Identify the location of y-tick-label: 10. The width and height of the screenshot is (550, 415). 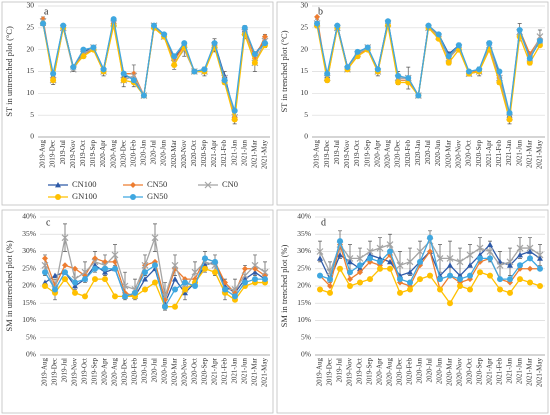
(305, 92).